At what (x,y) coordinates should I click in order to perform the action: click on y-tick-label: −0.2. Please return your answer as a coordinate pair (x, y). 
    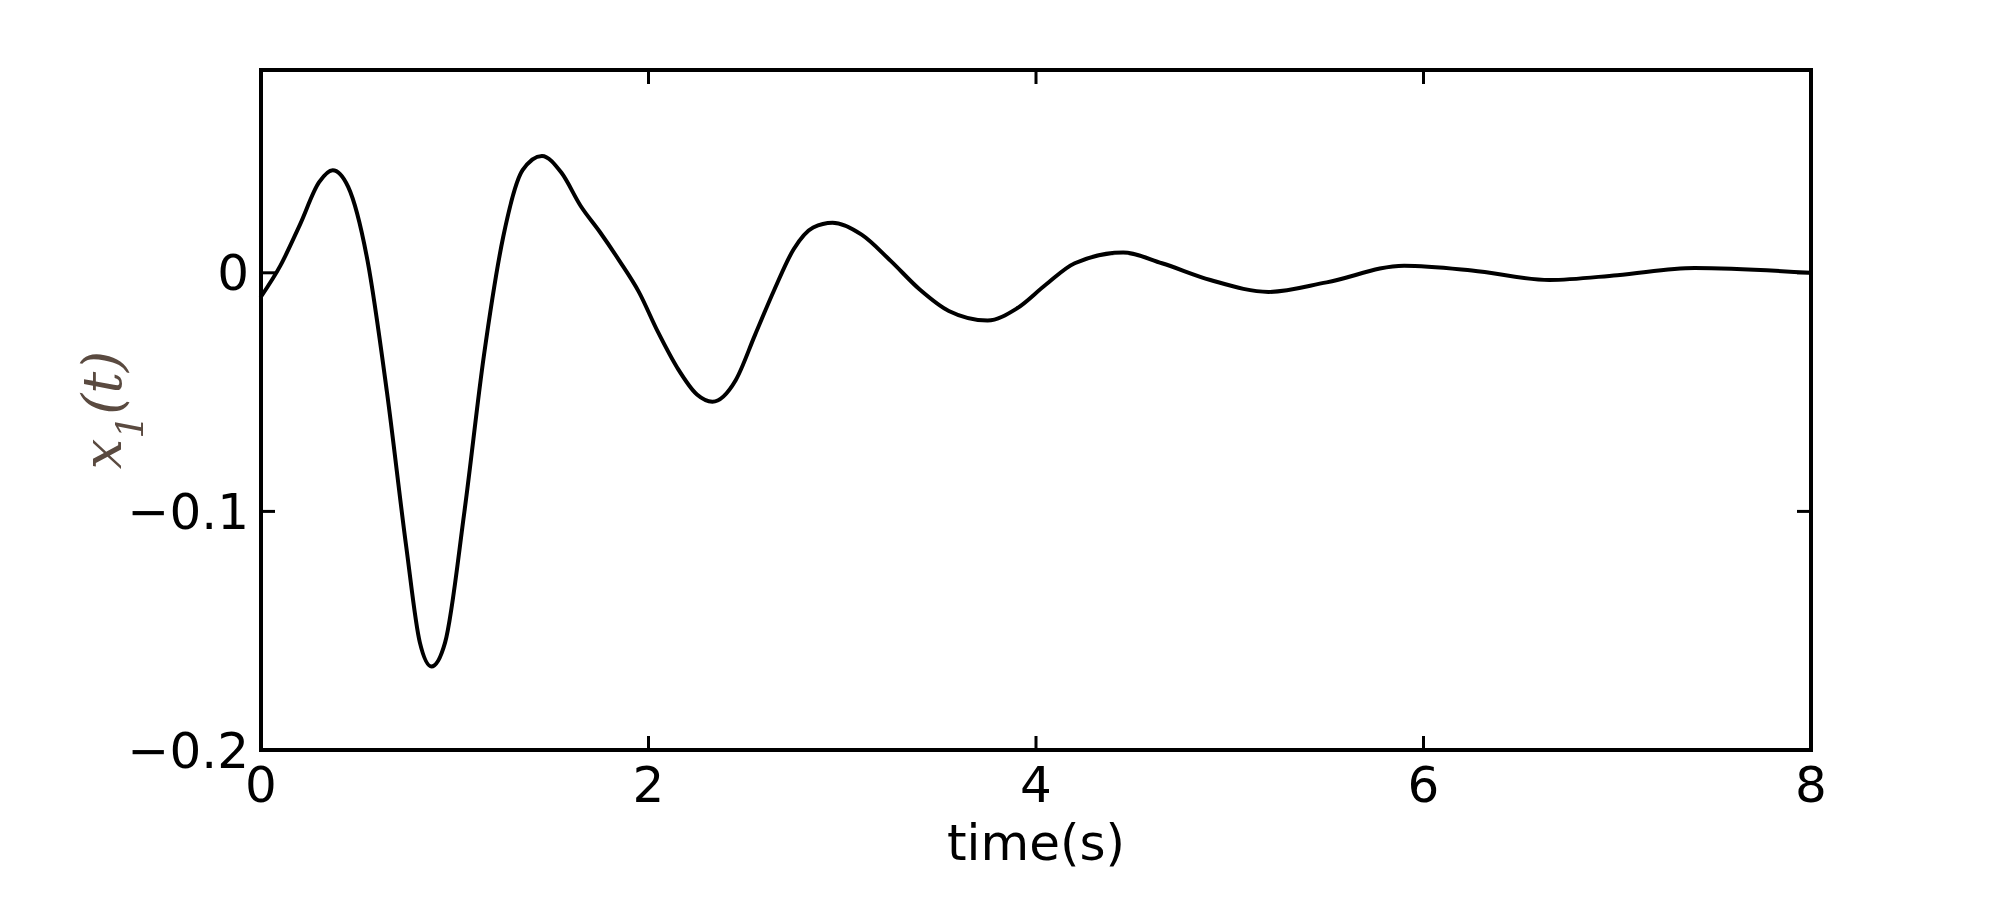
    Looking at the image, I should click on (188, 750).